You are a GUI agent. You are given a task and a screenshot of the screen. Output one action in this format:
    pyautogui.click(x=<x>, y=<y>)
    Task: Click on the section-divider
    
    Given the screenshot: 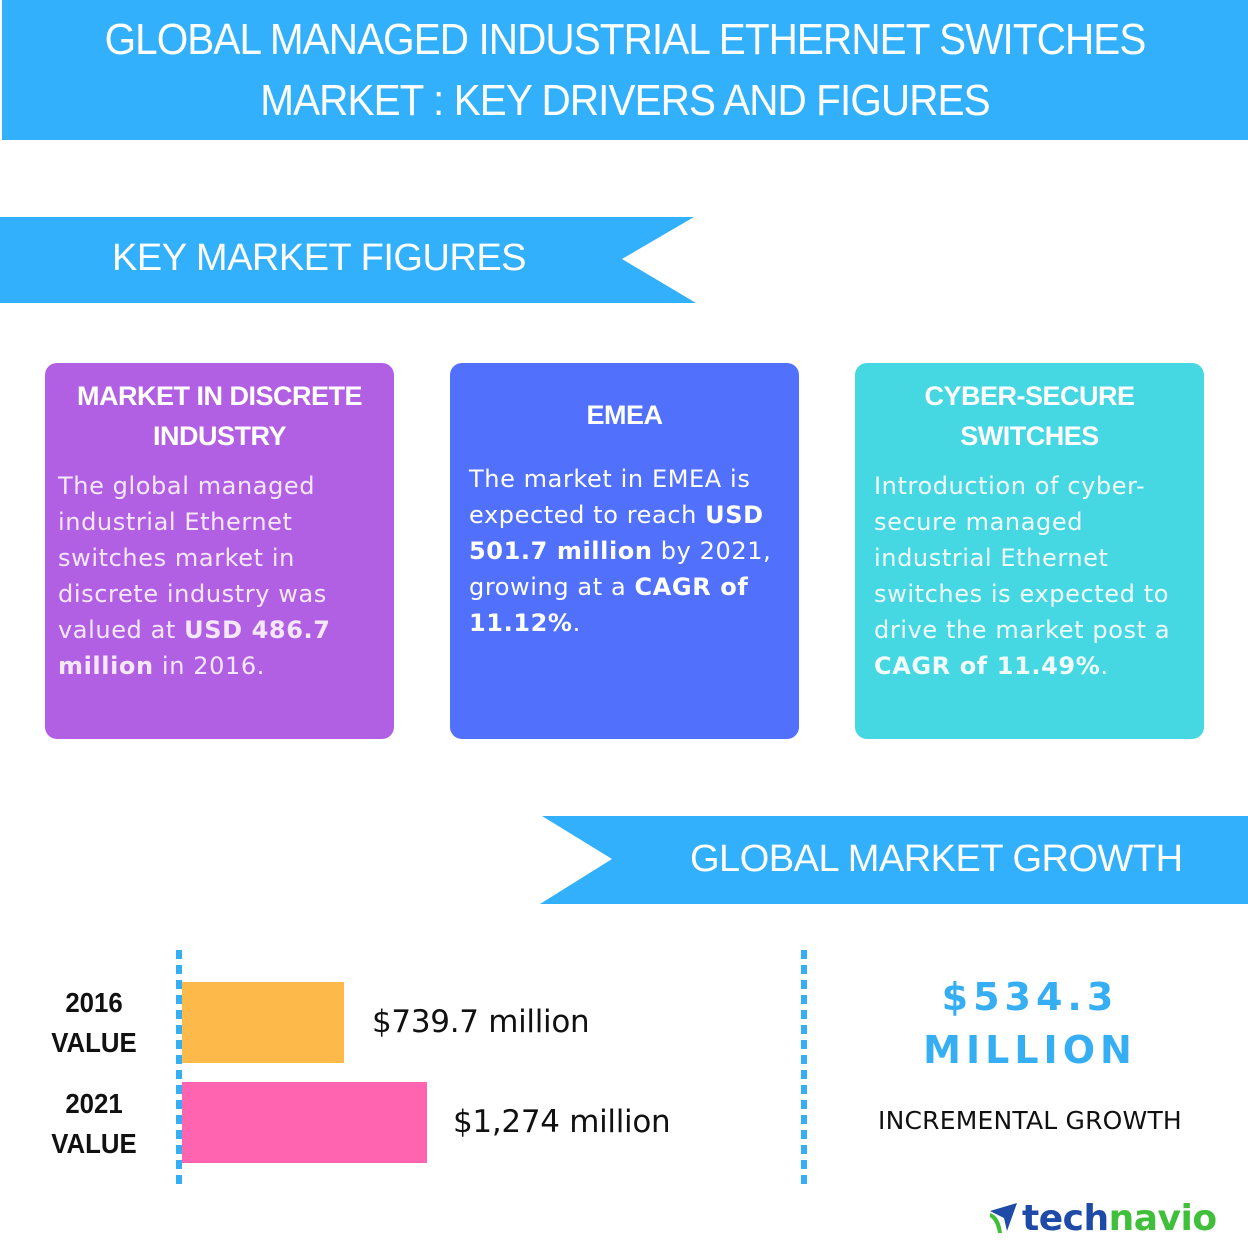 What is the action you would take?
    pyautogui.click(x=804, y=1070)
    